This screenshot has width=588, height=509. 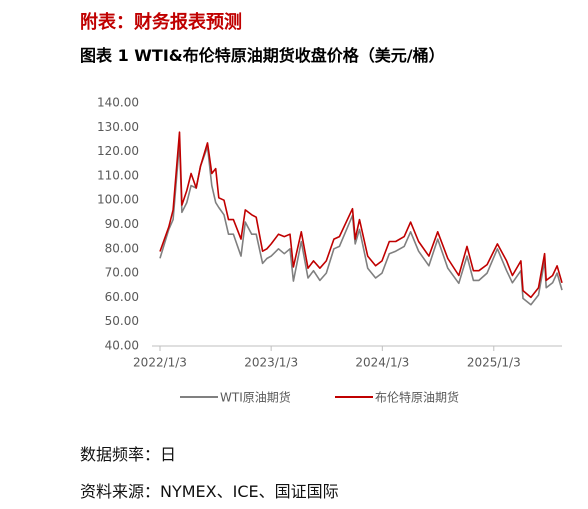 What do you see at coordinates (122, 346) in the screenshot?
I see `y-tick-label: 40.00` at bounding box center [122, 346].